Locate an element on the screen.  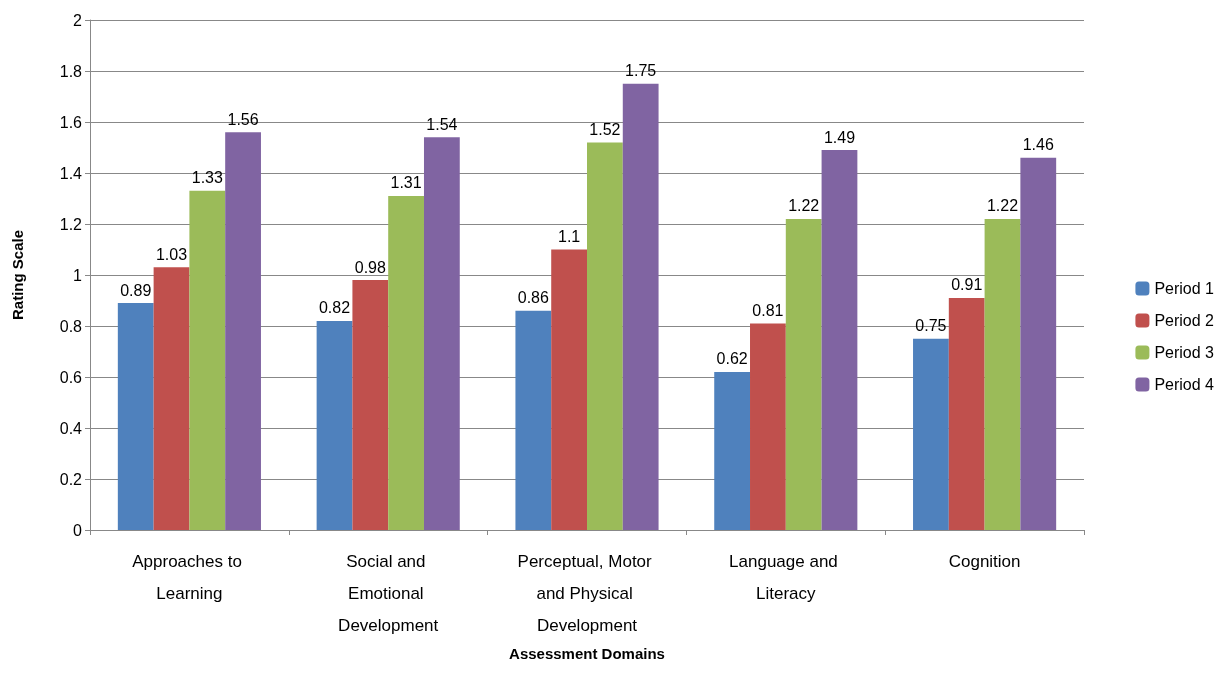
x-tick-label: Social and Emotional Development is located at coordinates (388, 593).